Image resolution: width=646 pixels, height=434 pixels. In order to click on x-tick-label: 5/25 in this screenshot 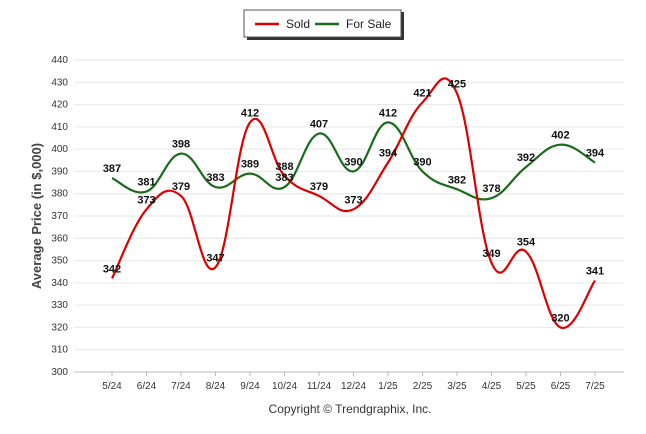, I will do `click(526, 386)`.